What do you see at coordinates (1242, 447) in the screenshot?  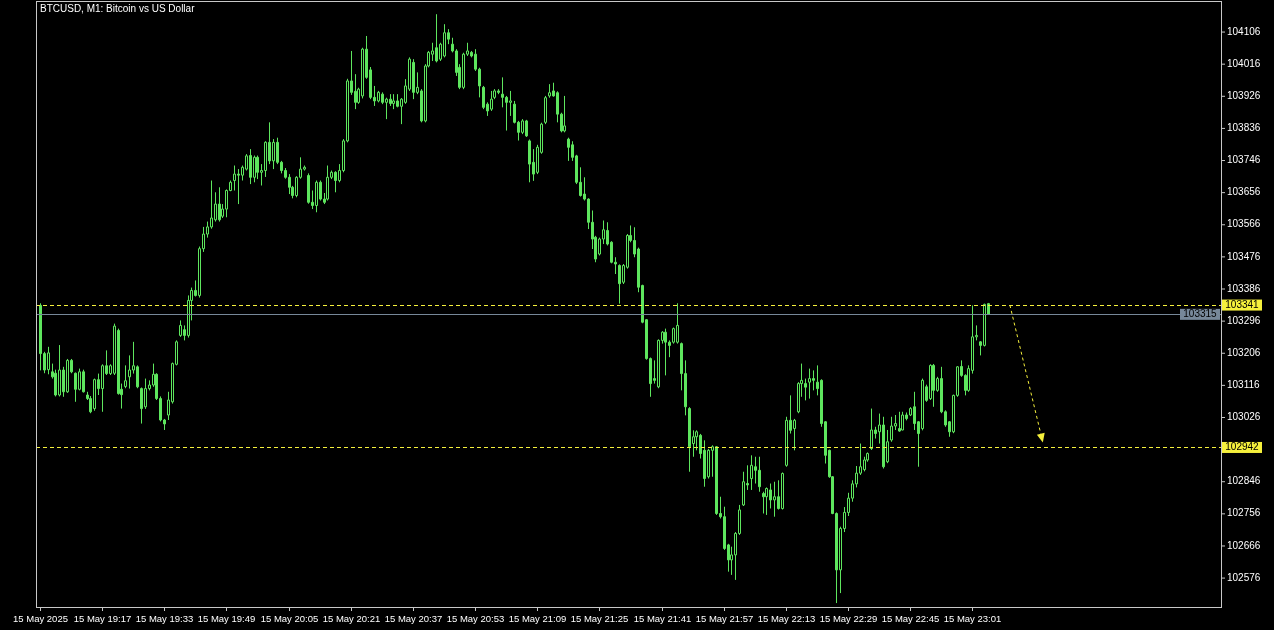 I see `ref-line-label: 102942` at bounding box center [1242, 447].